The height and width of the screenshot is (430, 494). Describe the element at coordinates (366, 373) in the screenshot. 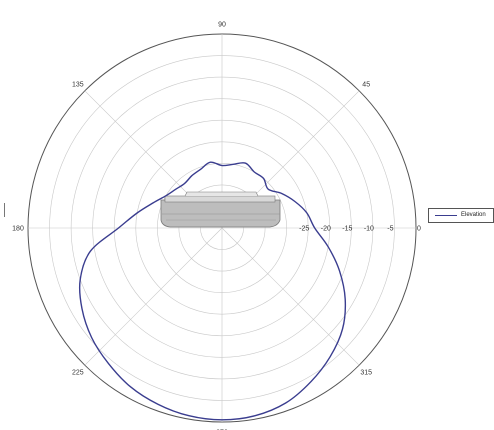

I see `angle-tick-label: 315` at that location.